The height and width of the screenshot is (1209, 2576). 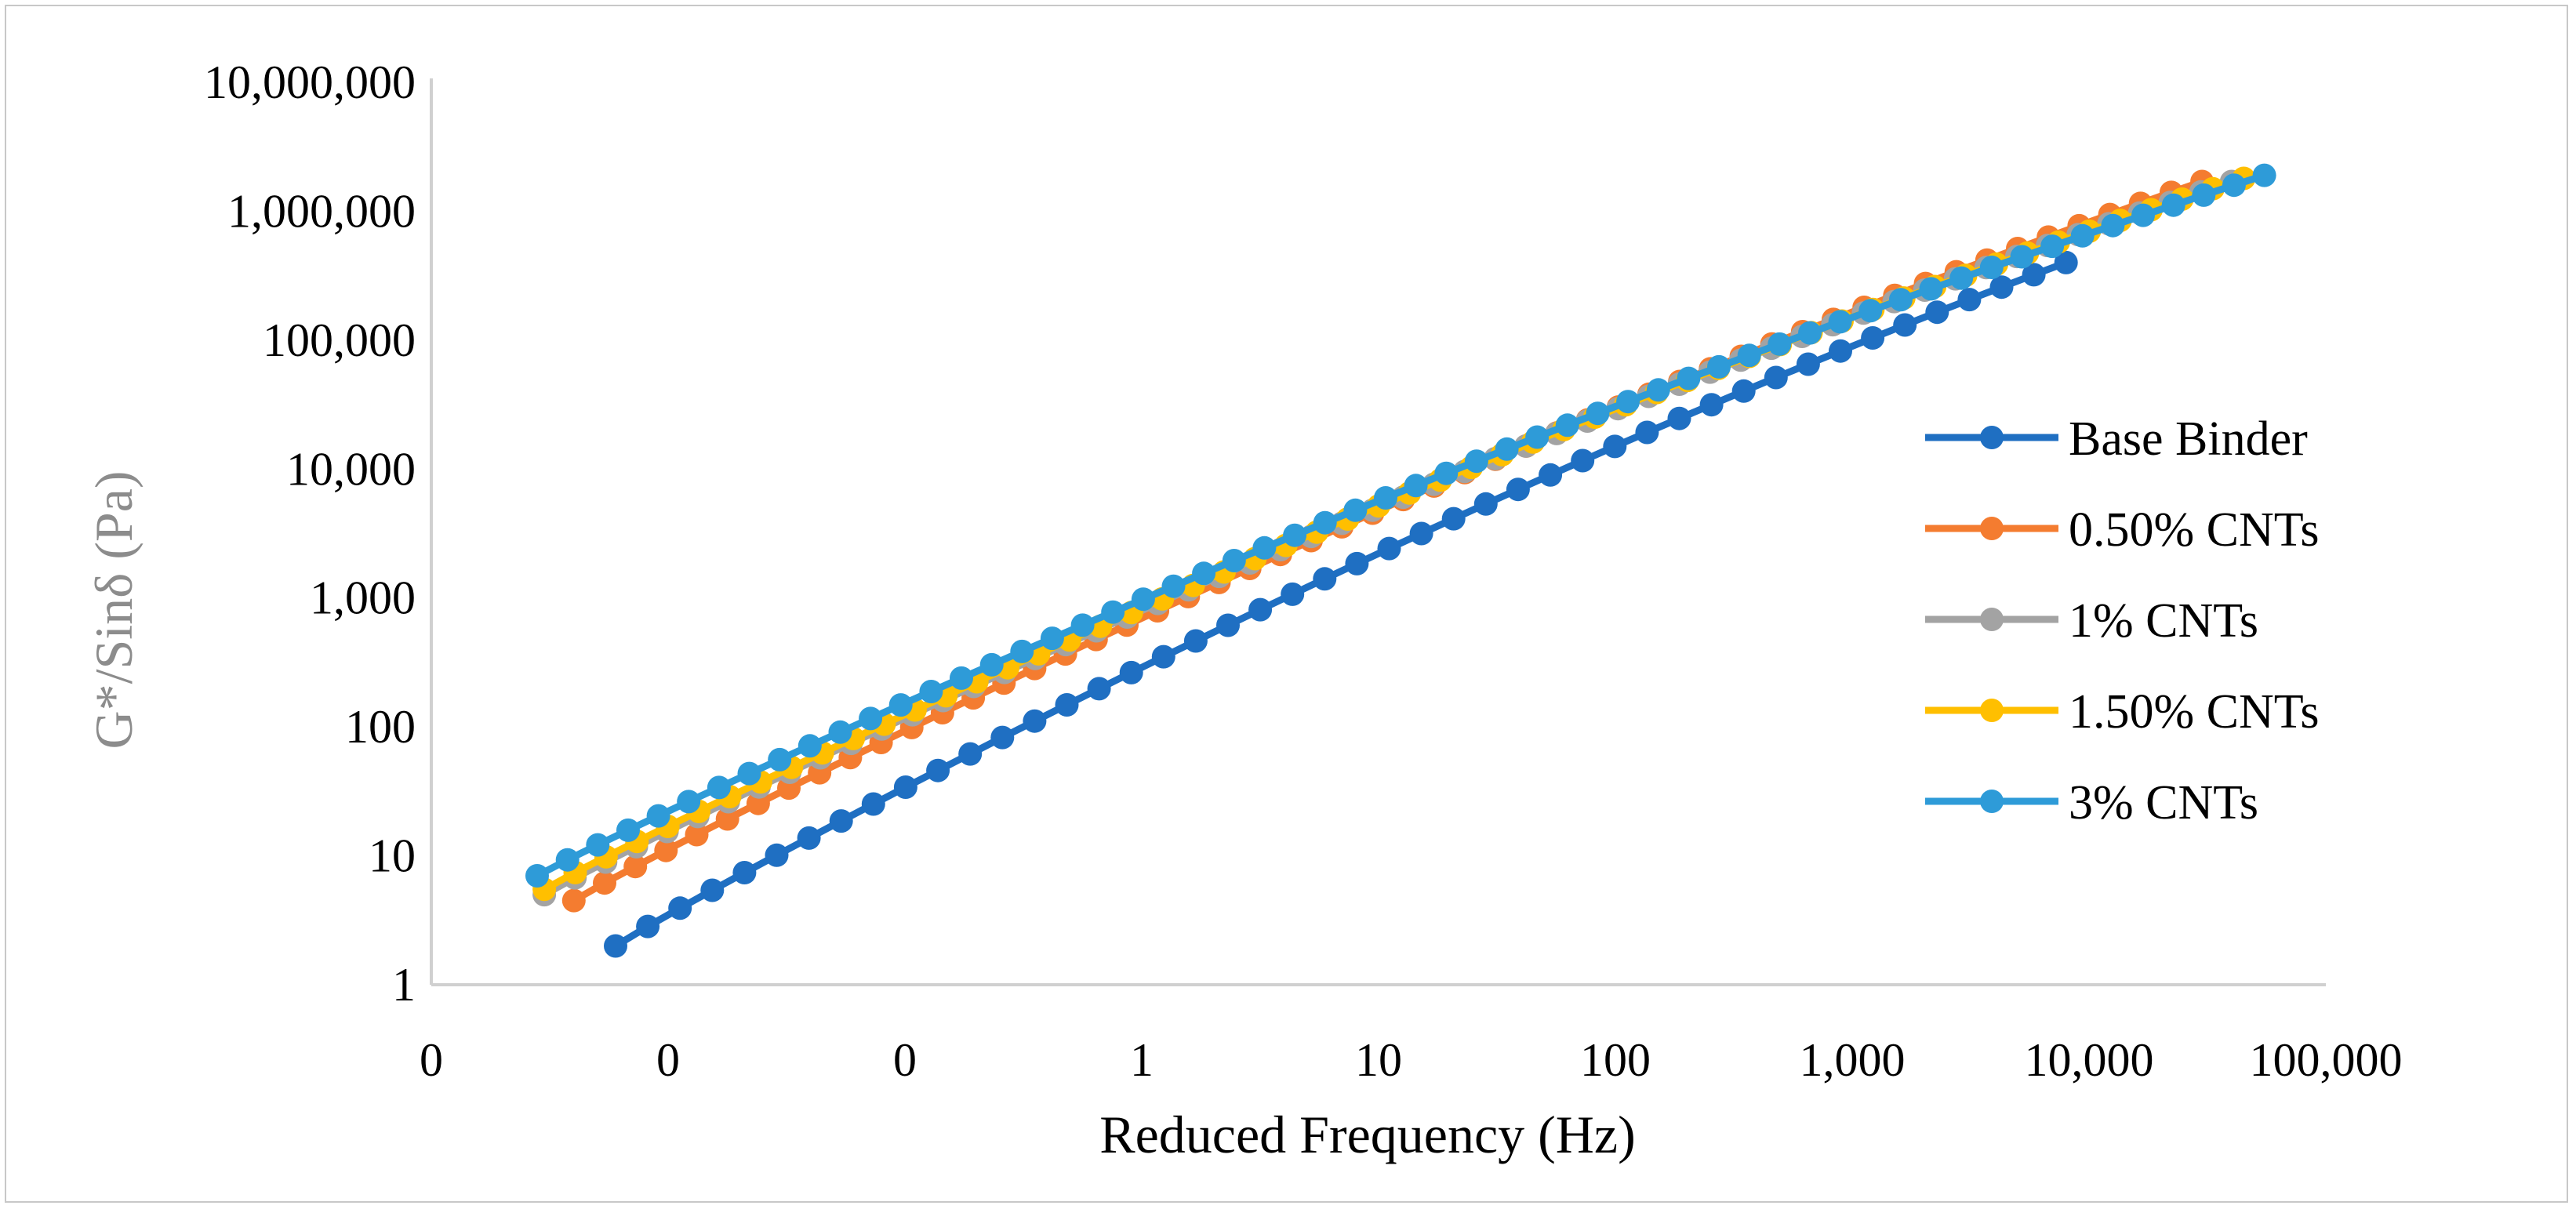 What do you see at coordinates (321, 211) in the screenshot?
I see `y-tick-label: 1,000,000` at bounding box center [321, 211].